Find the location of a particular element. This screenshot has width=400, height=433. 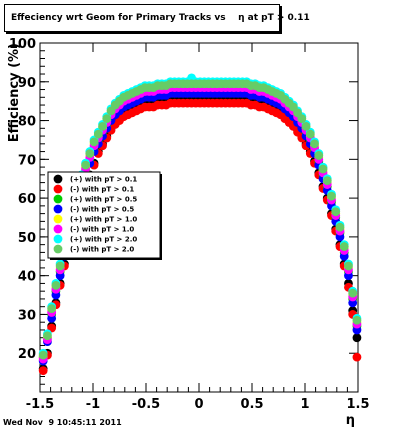

y-tick-label: 60 is located at coordinates (27, 199).